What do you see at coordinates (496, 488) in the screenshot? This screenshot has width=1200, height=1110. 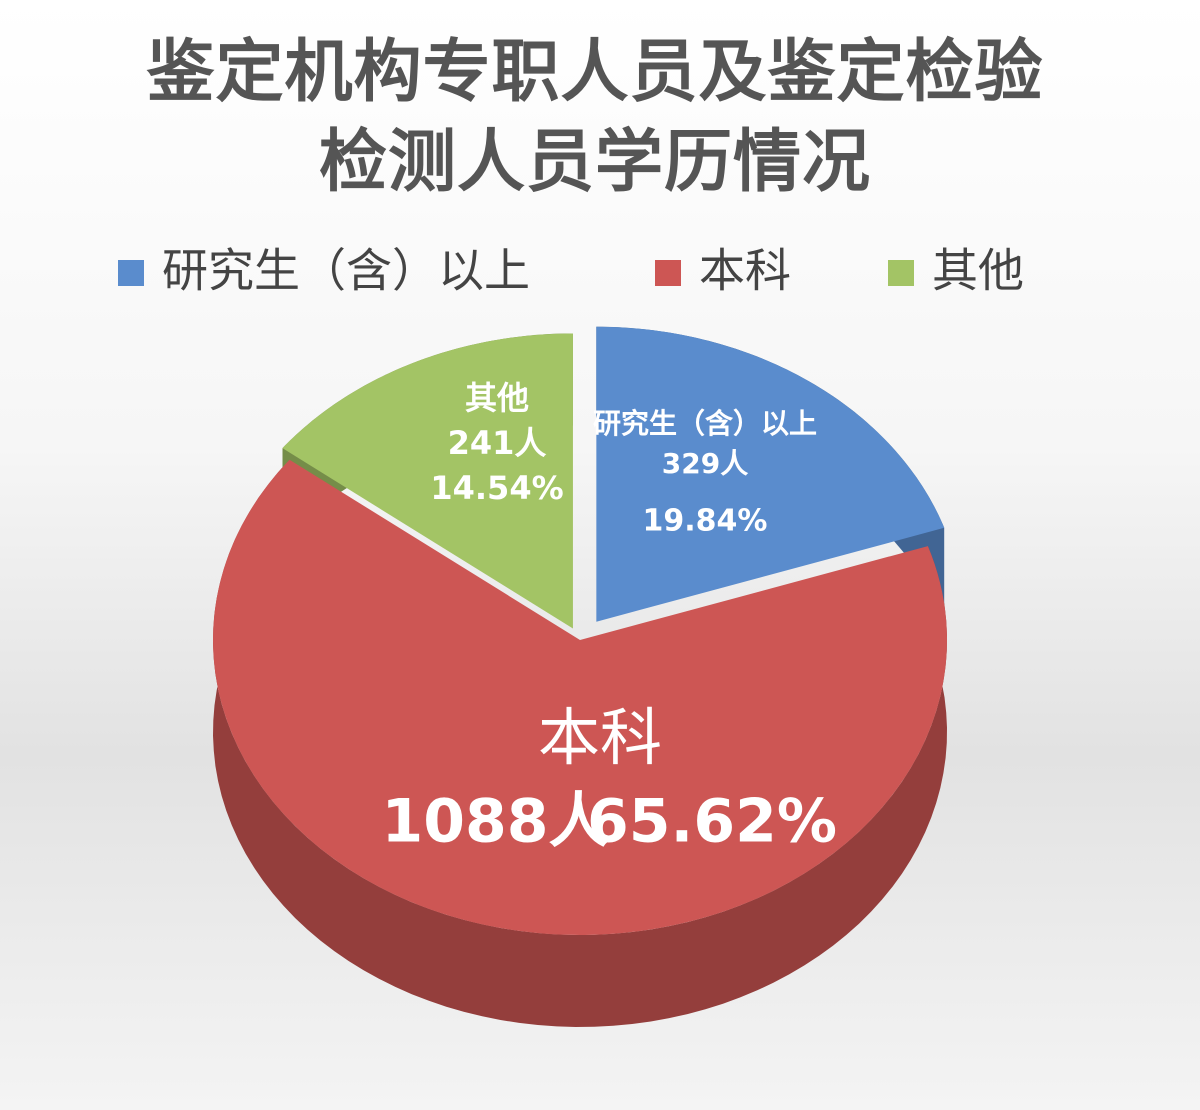 I see `data-label-percent: 14.54%` at bounding box center [496, 488].